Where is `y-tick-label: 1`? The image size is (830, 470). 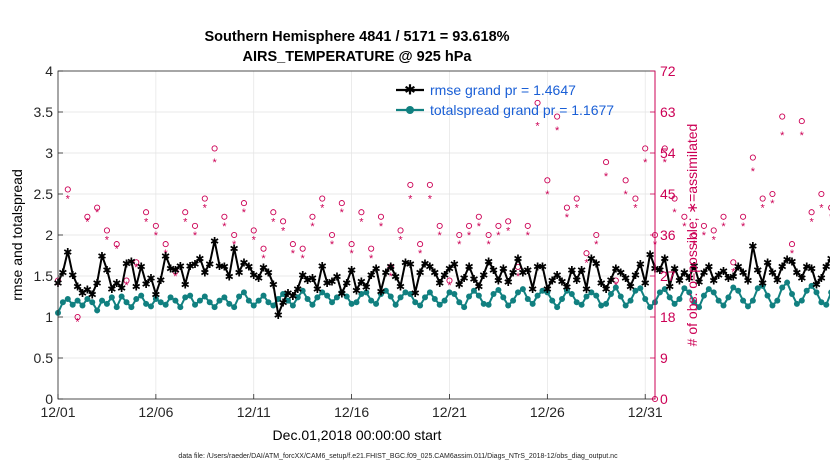 y-tick-label: 1 is located at coordinates (49, 317).